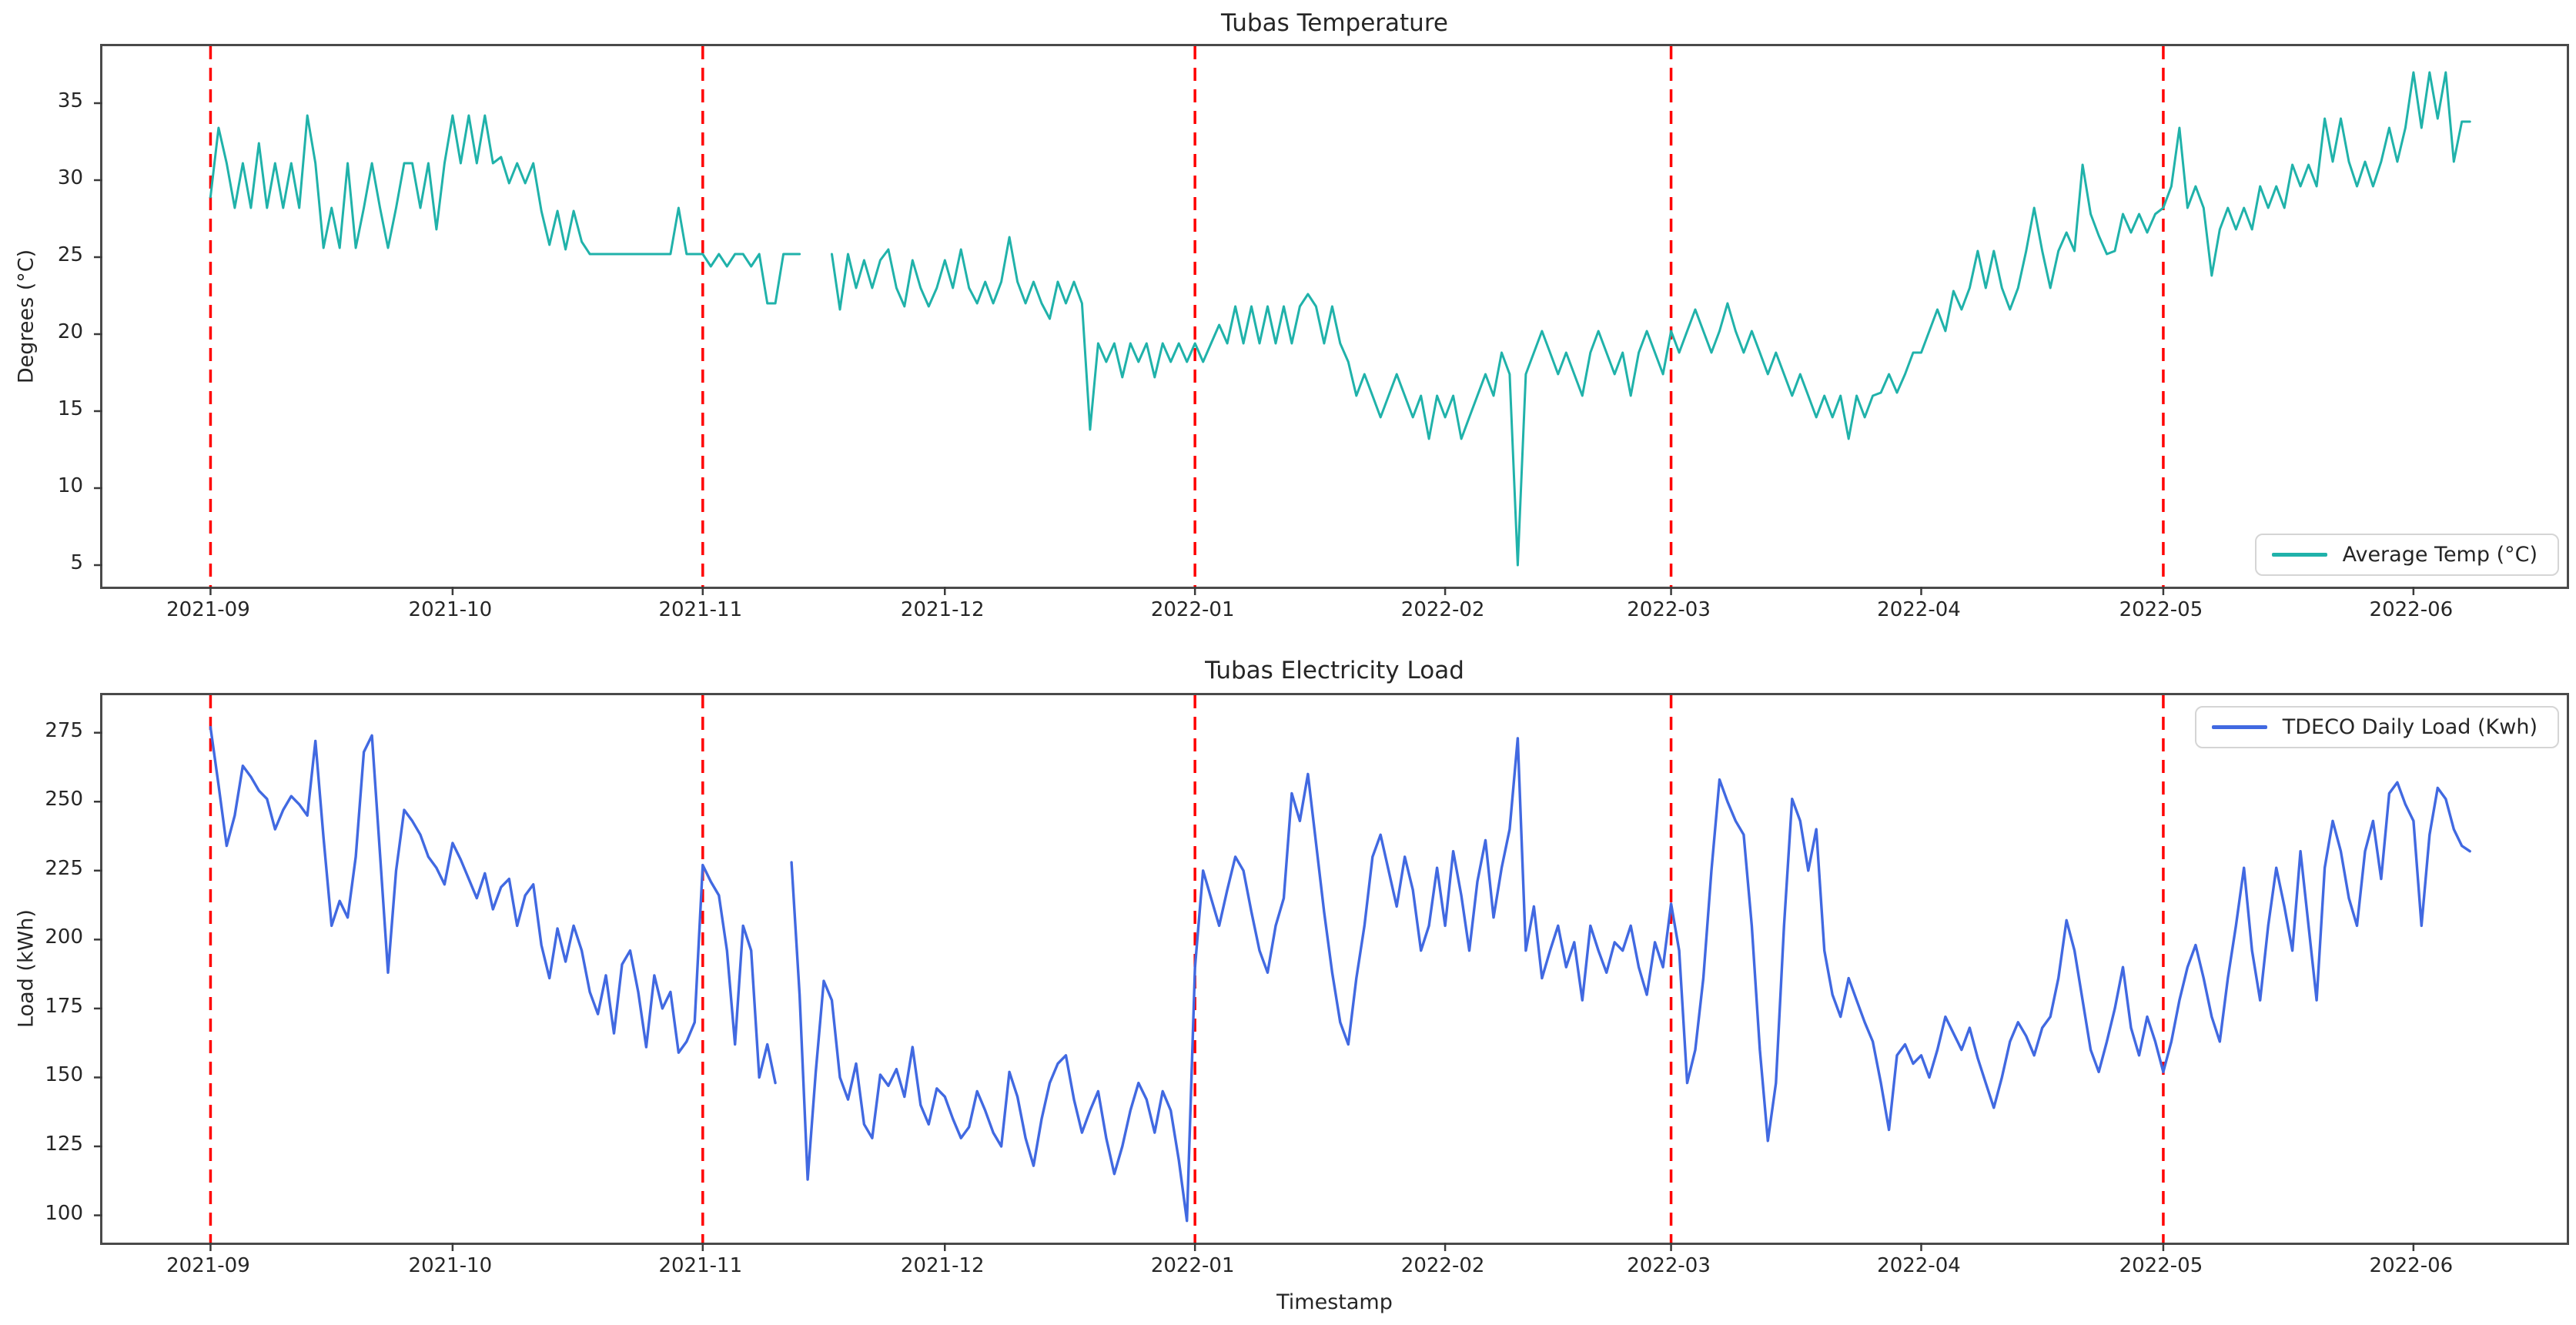 This screenshot has height=1325, width=2576. What do you see at coordinates (1334, 23) in the screenshot?
I see `temperature-chart-title: Tubas Temperature` at bounding box center [1334, 23].